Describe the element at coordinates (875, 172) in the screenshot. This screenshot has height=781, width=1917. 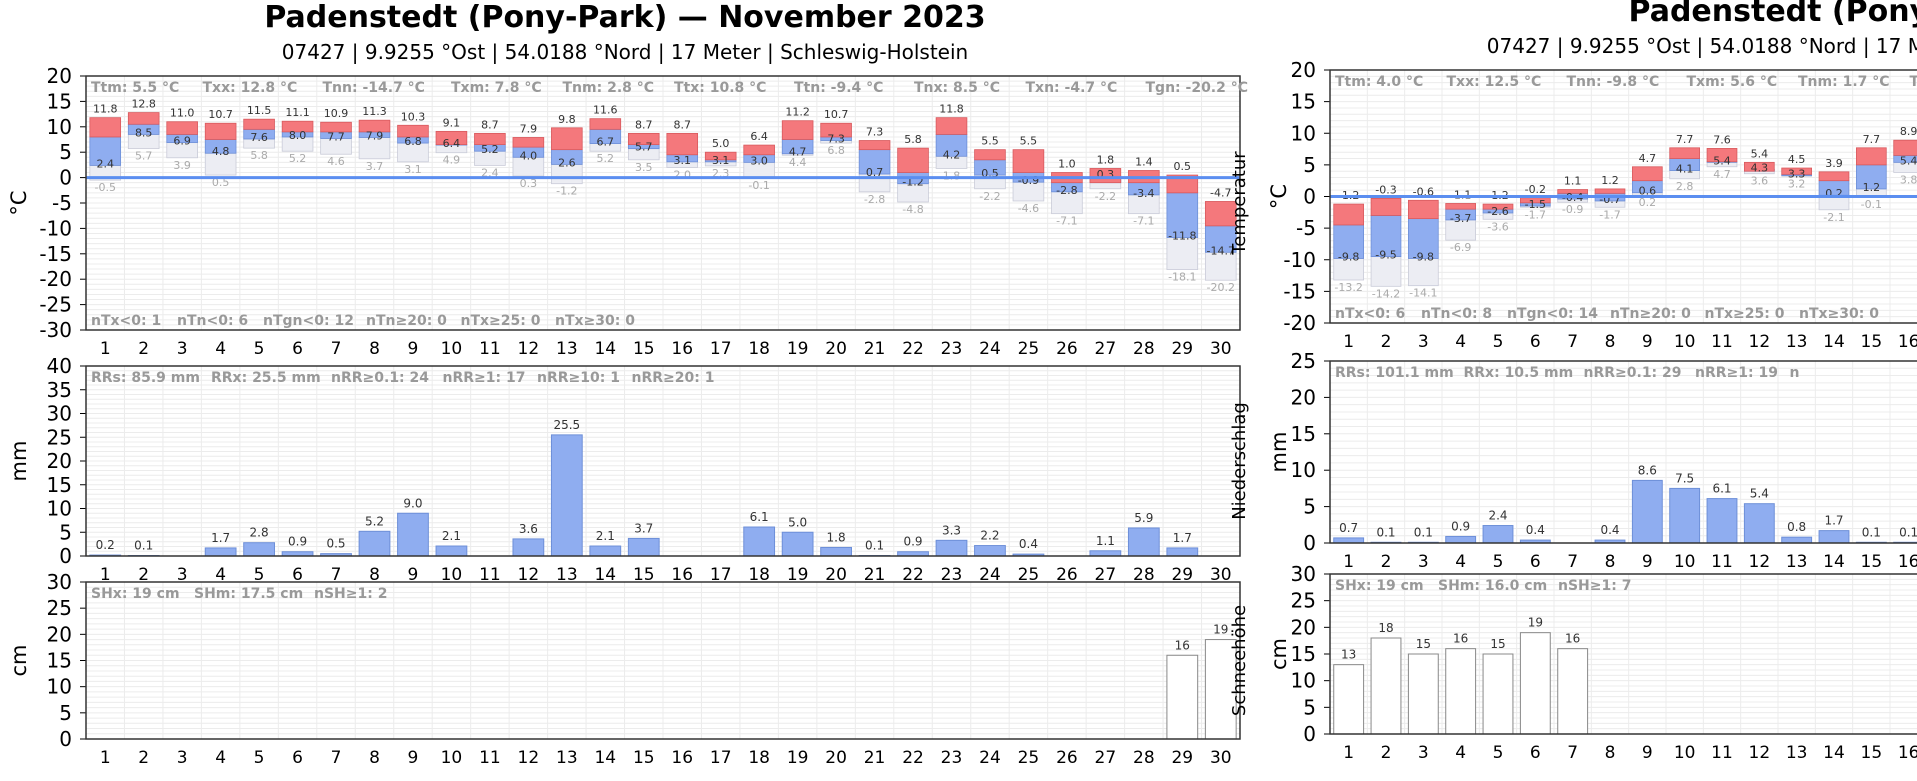
I see `tmin-label: 0.7` at that location.